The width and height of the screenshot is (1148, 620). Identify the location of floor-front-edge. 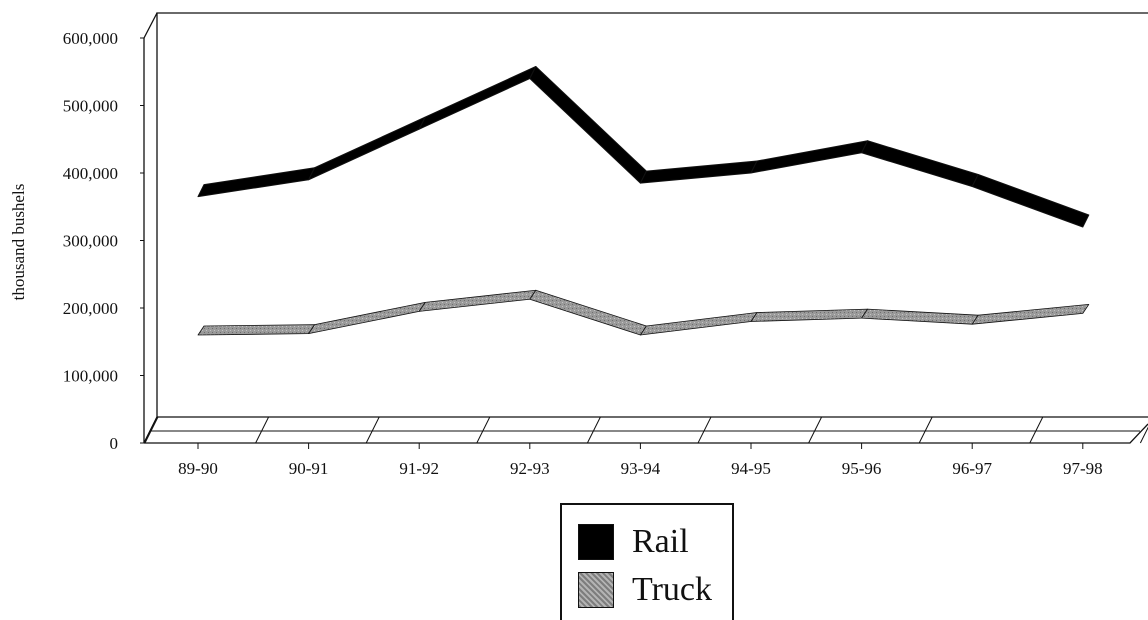
(646, 433).